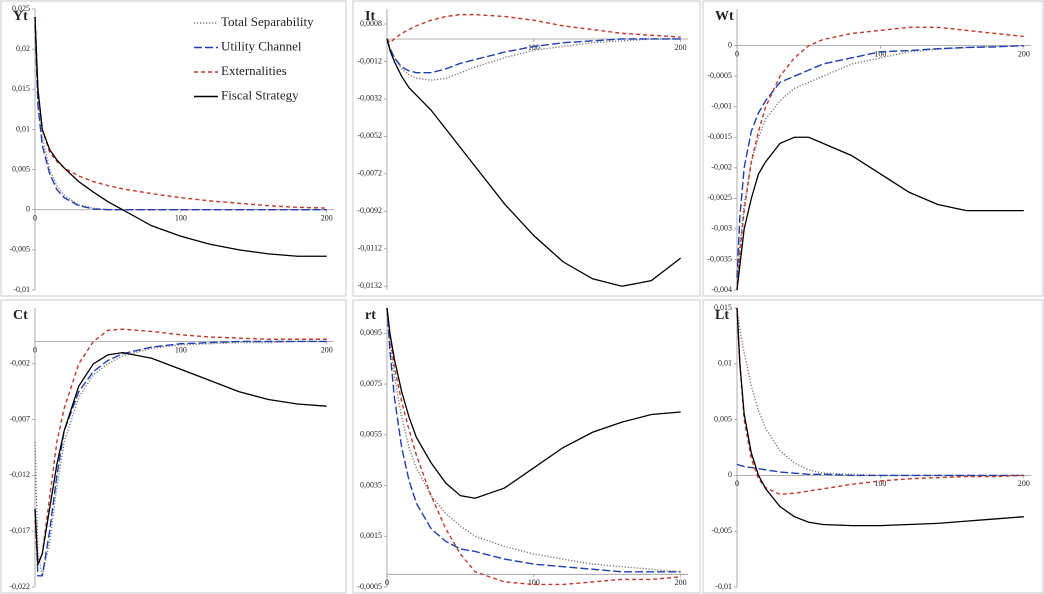  I want to click on y-tick-label: -0,003, so click(721, 228).